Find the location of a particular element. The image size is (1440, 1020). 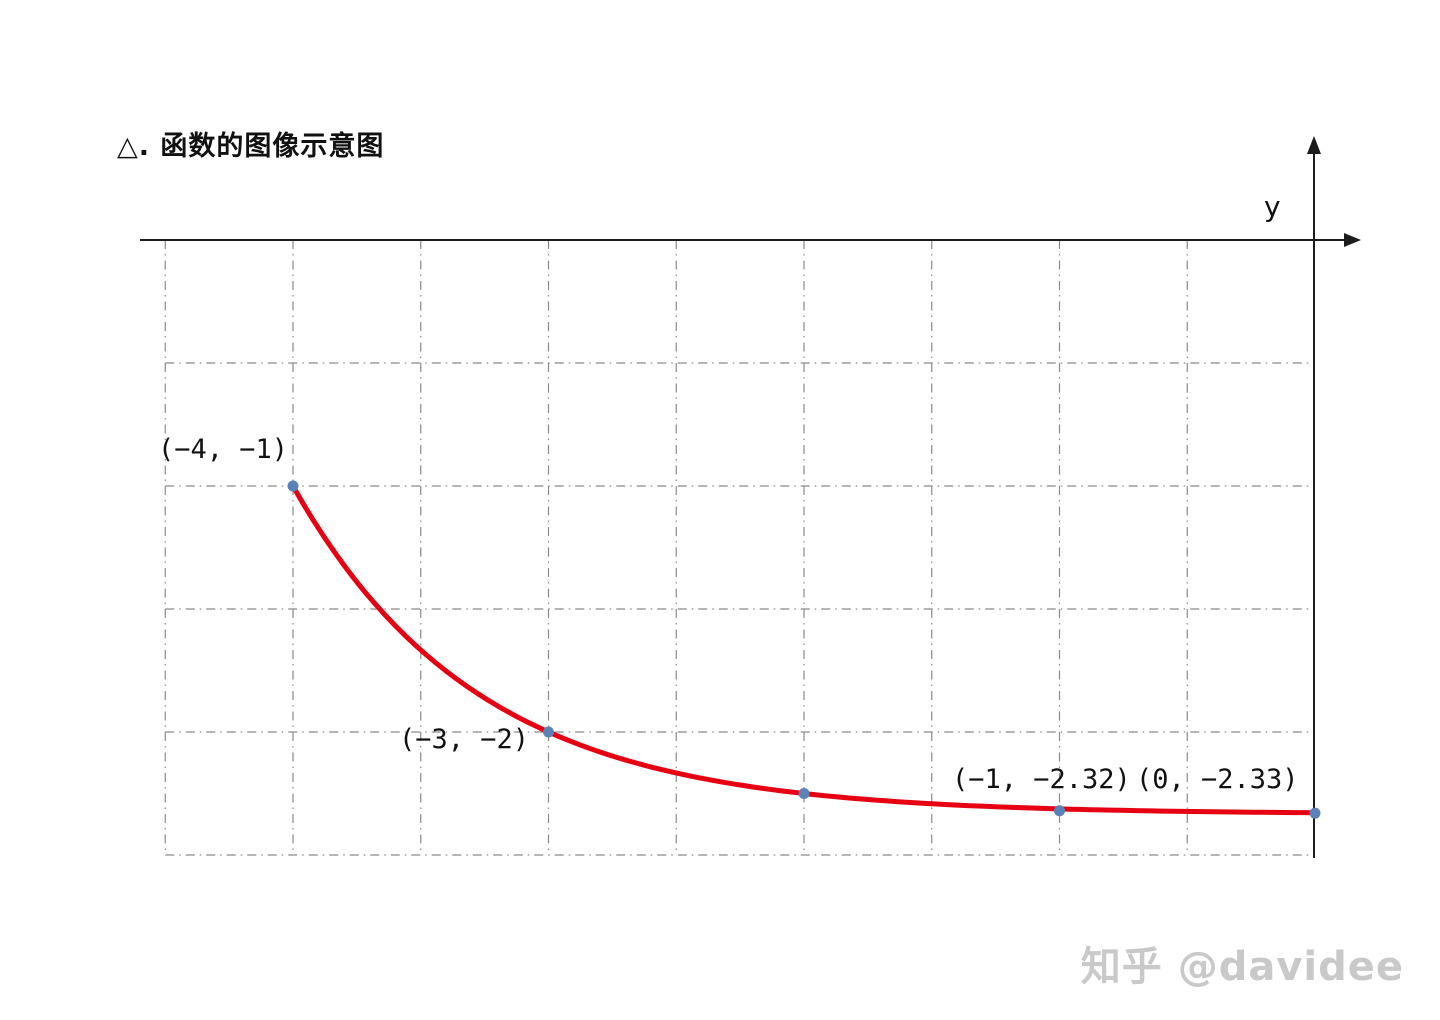

y-axis-arrow-icon is located at coordinates (1314, 145).